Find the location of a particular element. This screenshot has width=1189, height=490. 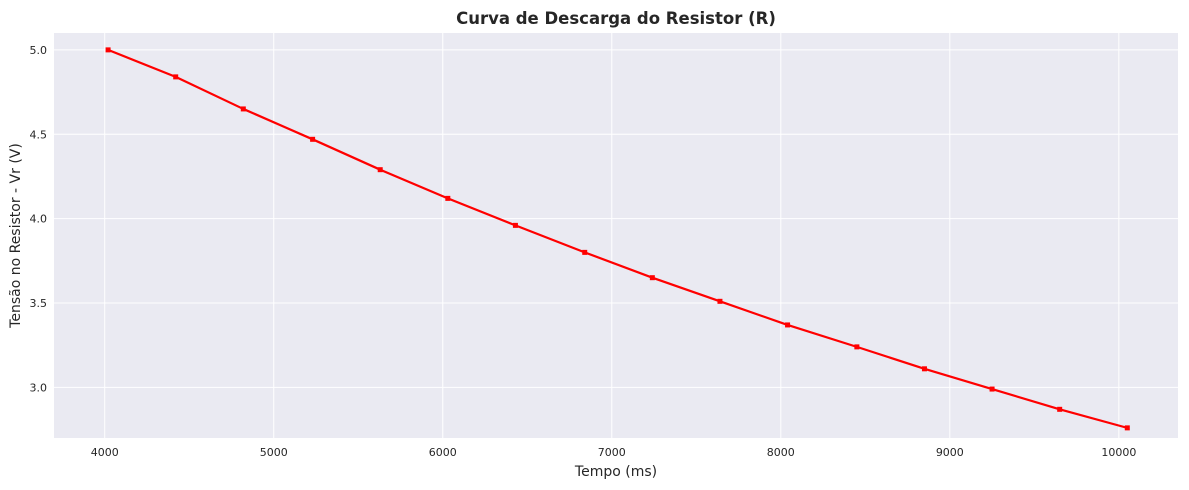

x-tick-label: 7000 is located at coordinates (612, 452).